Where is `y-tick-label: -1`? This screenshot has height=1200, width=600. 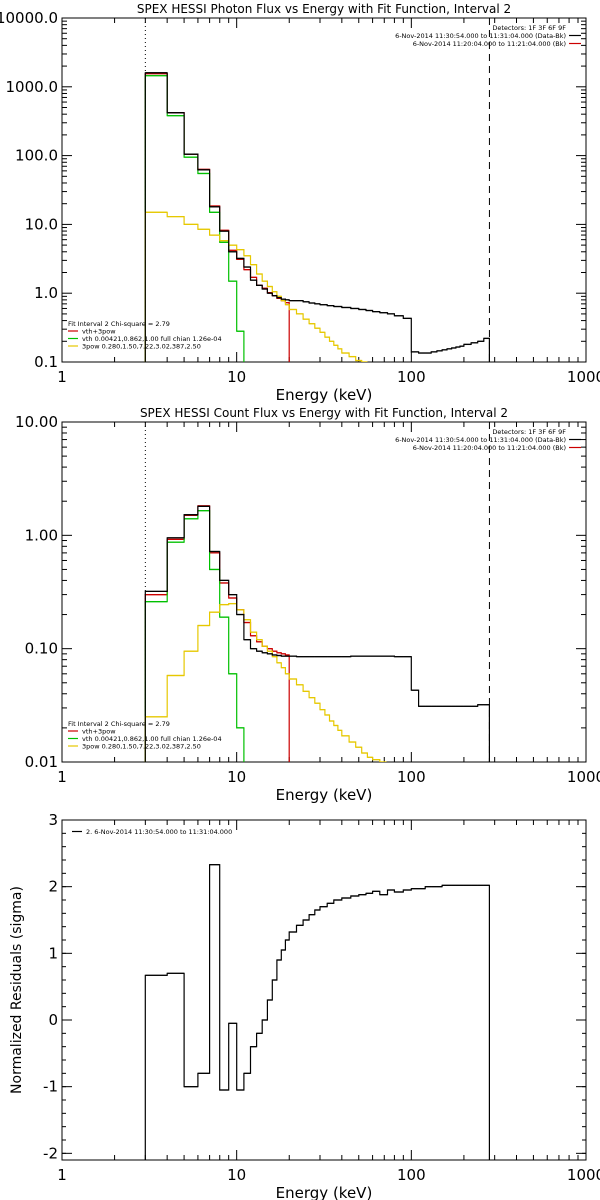
y-tick-label: -1 is located at coordinates (50, 1087).